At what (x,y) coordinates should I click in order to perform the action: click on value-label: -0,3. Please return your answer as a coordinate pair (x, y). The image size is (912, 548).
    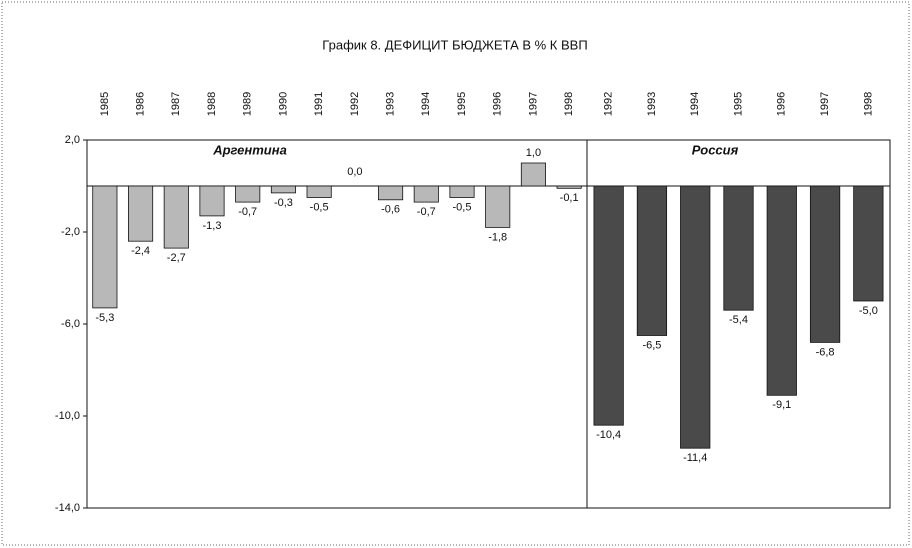
    Looking at the image, I should click on (283, 203).